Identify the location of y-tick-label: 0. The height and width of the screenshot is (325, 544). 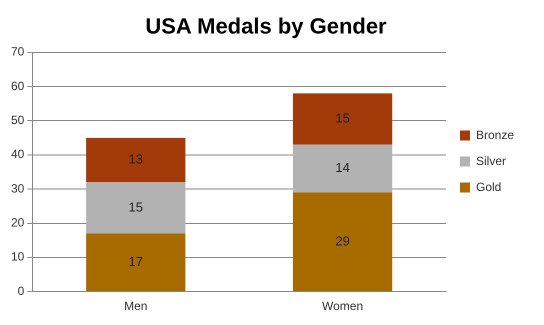
(21, 291).